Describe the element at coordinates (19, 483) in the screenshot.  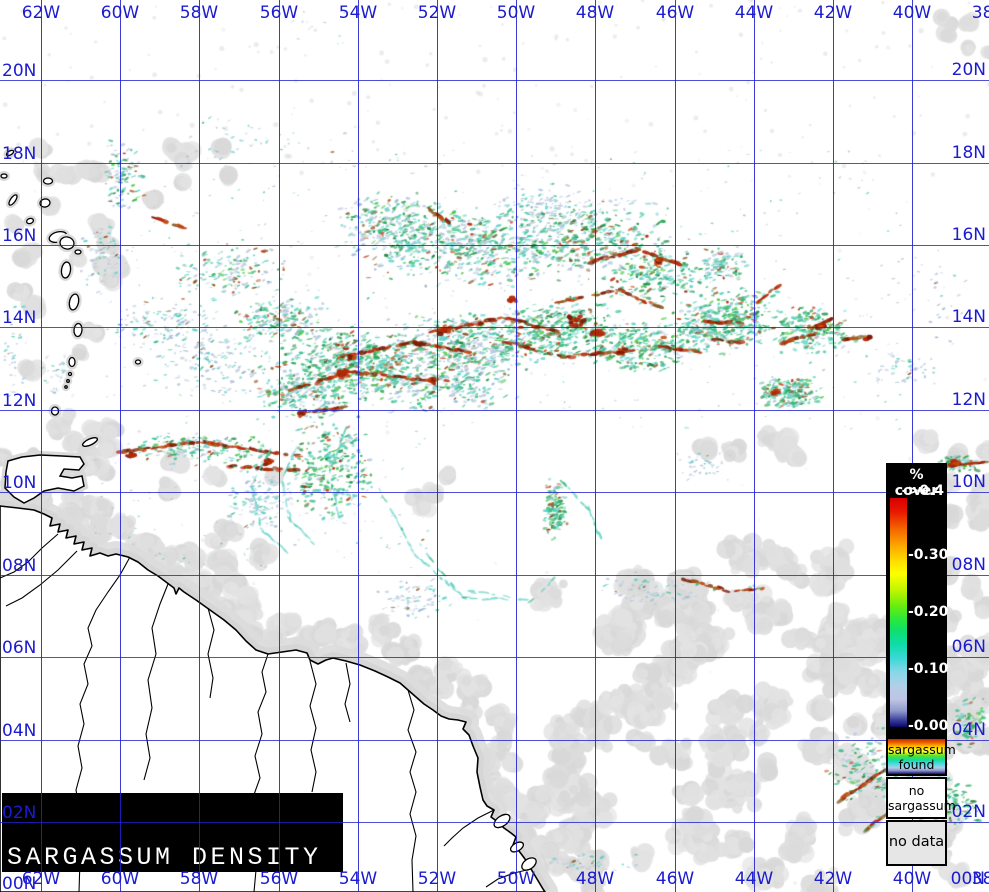
I see `lat-label-left: 10N` at that location.